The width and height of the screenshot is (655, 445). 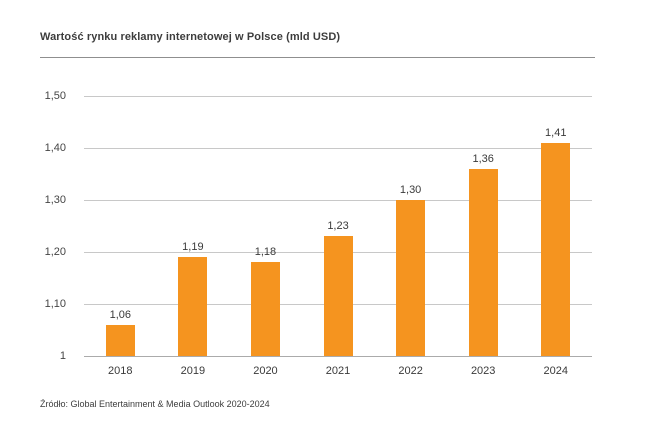 What do you see at coordinates (45, 226) in the screenshot?
I see `y-axis: 1,50 1,40 1,30 1,20 1,10 1` at bounding box center [45, 226].